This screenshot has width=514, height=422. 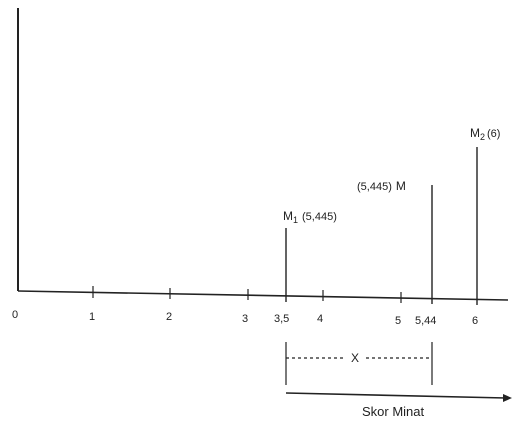 I want to click on m1-label: M1 (5,445), so click(x=310, y=217).